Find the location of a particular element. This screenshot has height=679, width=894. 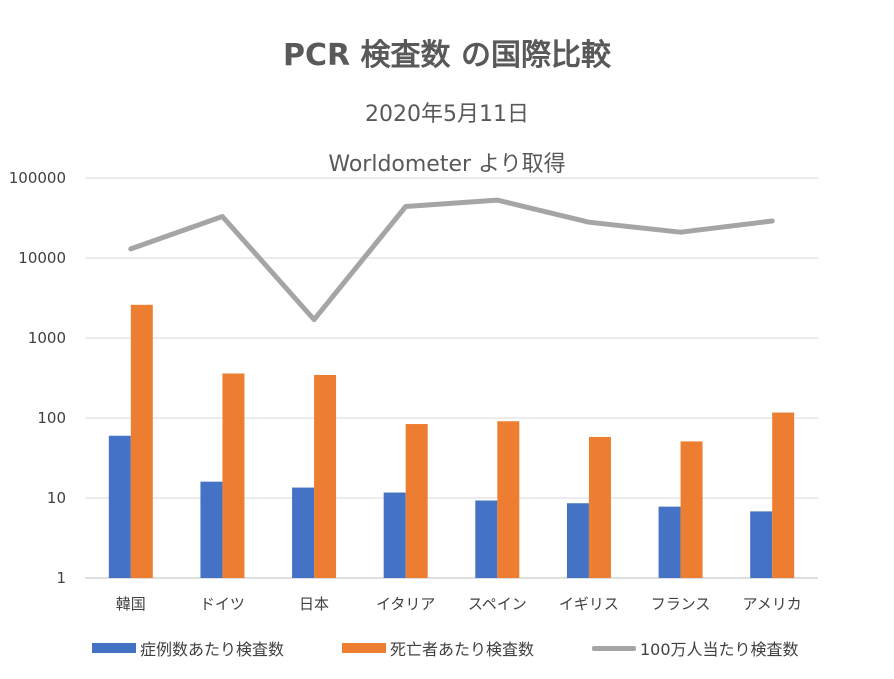

legend-swatch-deaths is located at coordinates (364, 648).